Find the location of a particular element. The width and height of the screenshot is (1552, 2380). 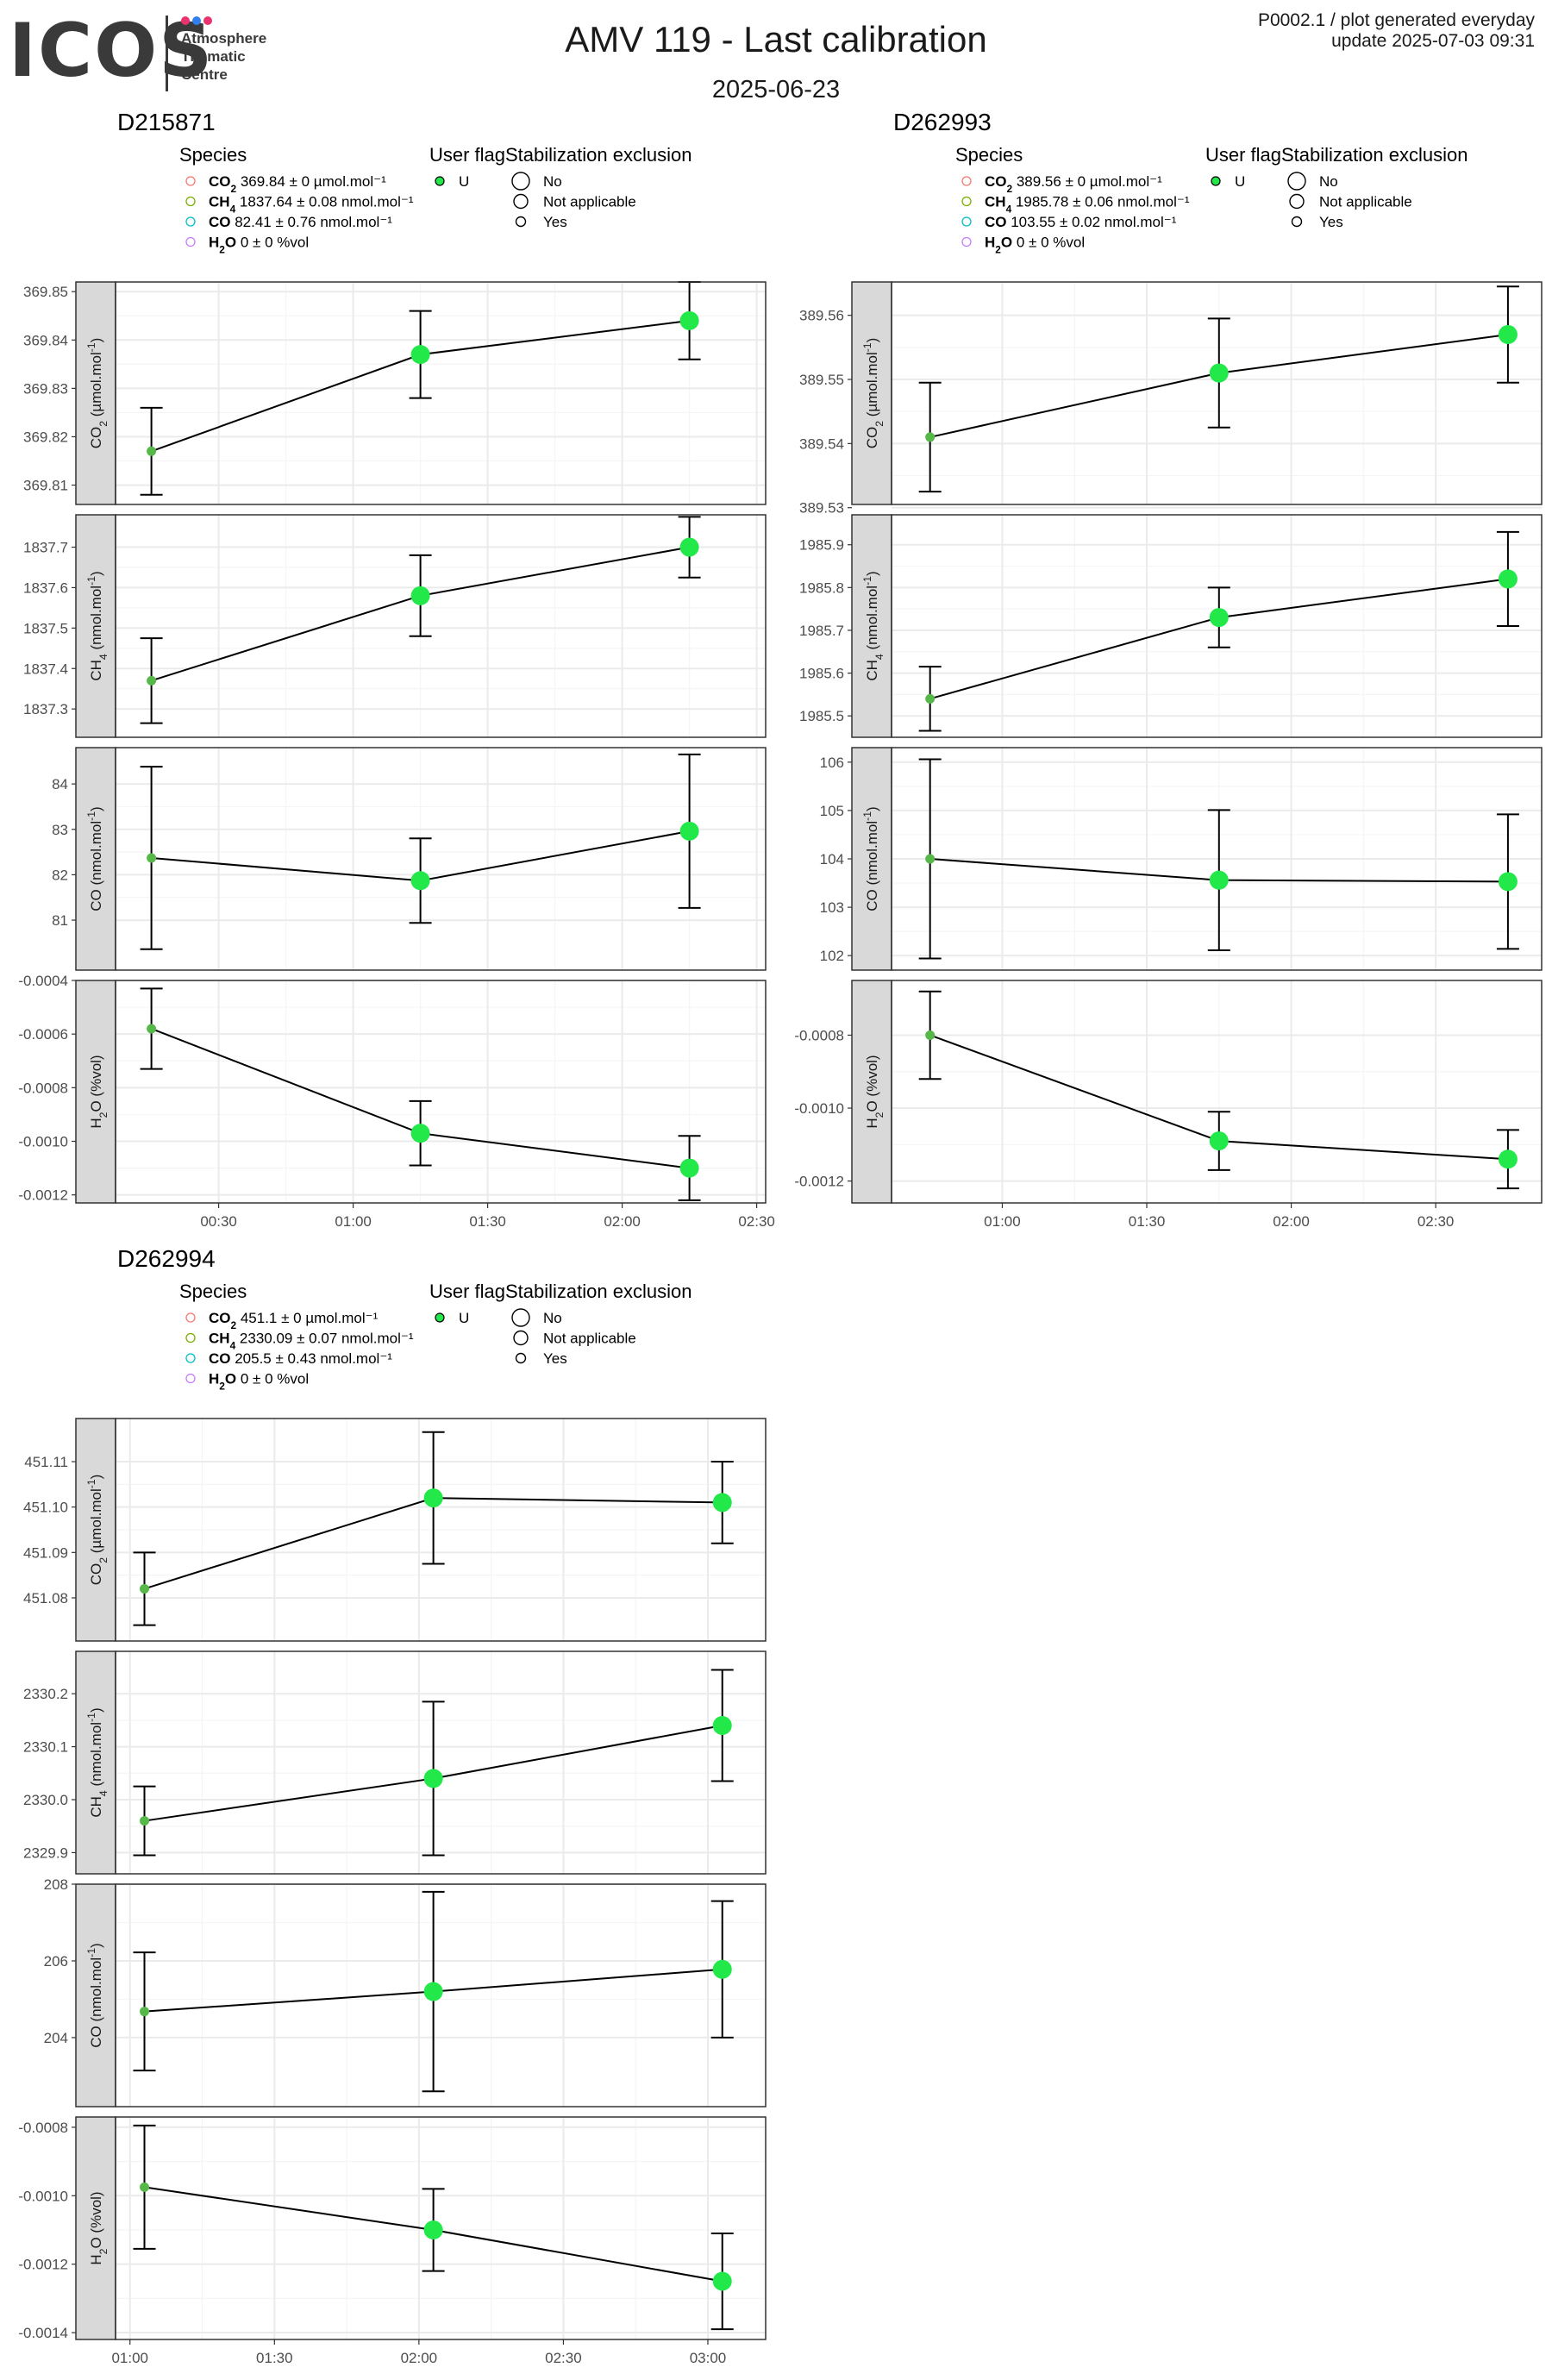

y-tick-label: 1985.5 is located at coordinates (822, 716).